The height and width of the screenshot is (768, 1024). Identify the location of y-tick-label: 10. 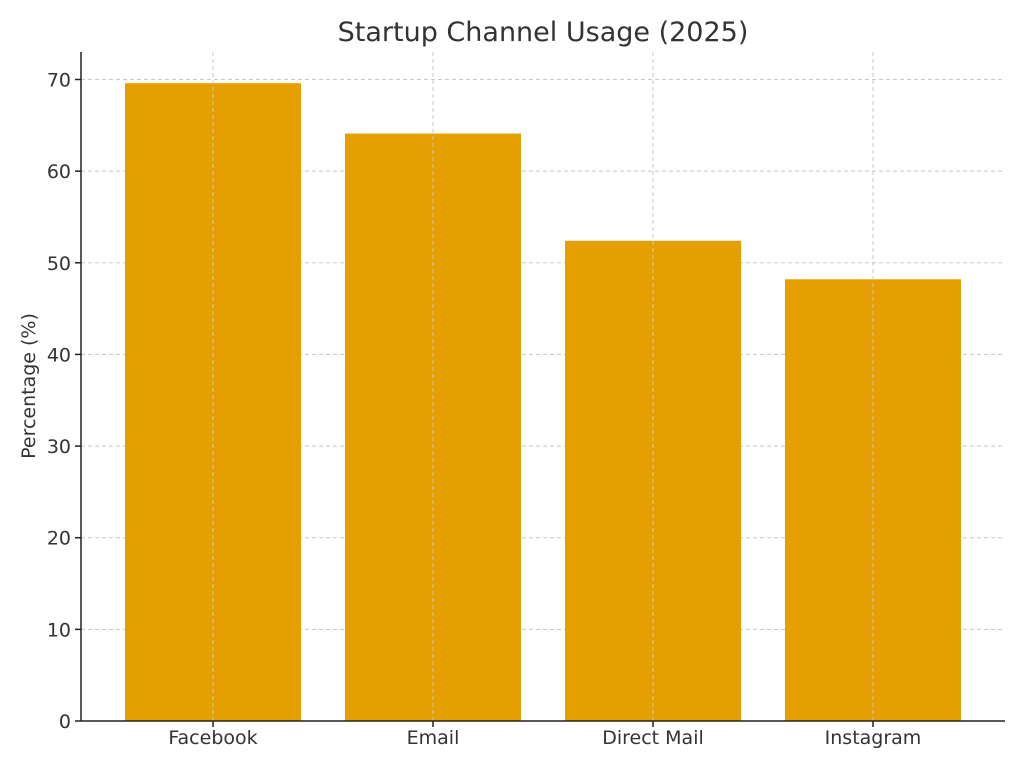
(59, 630).